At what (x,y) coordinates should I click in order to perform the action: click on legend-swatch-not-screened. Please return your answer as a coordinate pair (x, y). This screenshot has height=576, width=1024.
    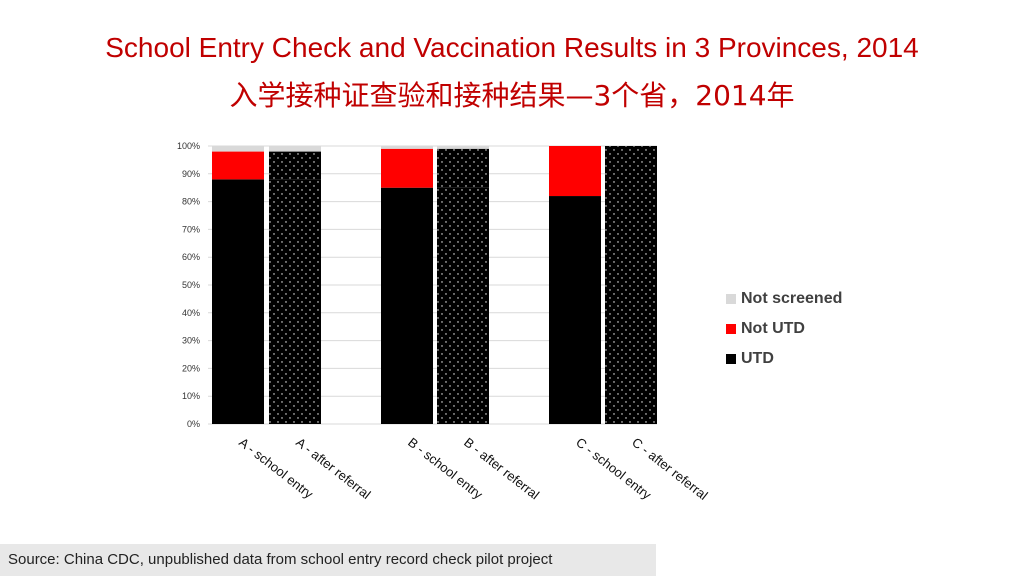
    Looking at the image, I should click on (731, 299).